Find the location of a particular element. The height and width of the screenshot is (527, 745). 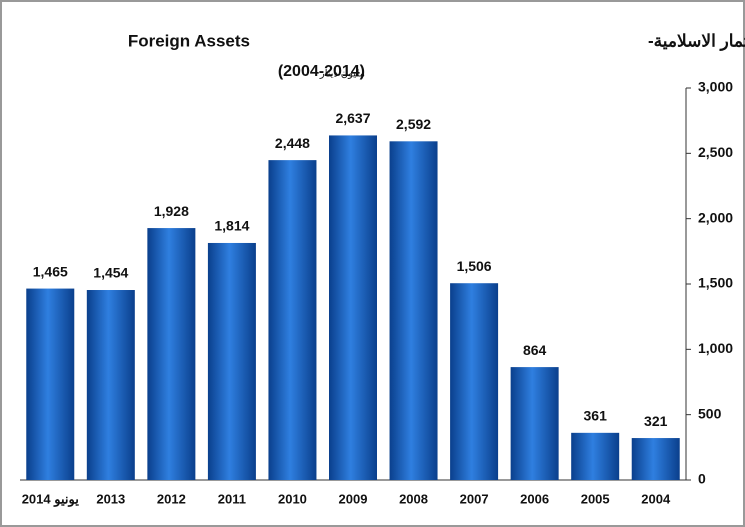

x-tick-label: 2011 is located at coordinates (232, 498).